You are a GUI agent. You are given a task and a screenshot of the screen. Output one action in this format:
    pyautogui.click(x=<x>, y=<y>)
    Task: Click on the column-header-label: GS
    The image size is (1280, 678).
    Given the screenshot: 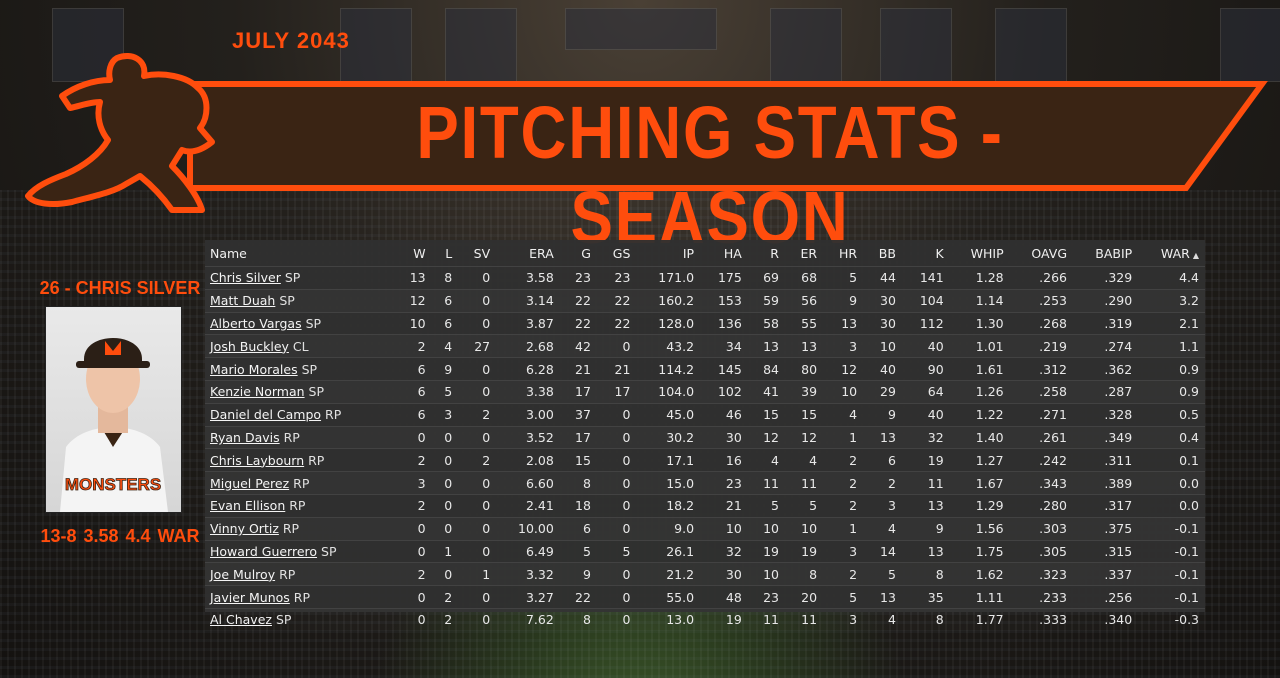 What is the action you would take?
    pyautogui.click(x=621, y=253)
    